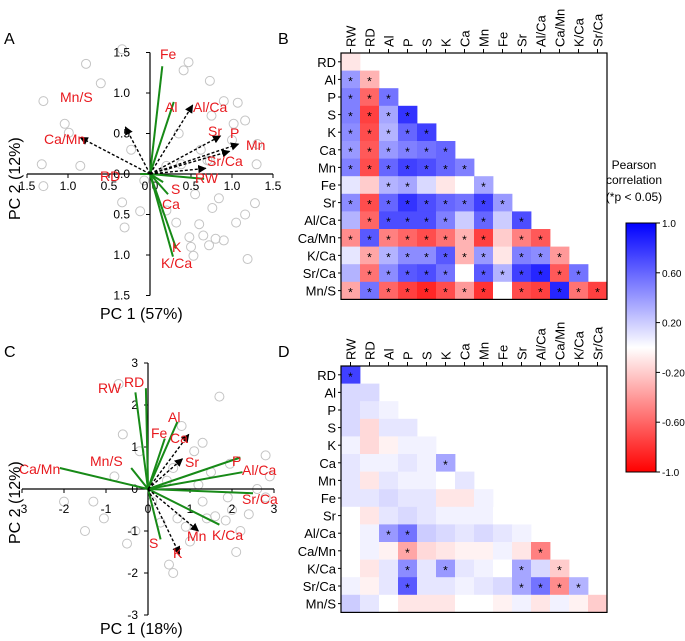  Describe the element at coordinates (225, 161) in the screenshot. I see `loading-label-sr-ca: Sr/Ca` at that location.